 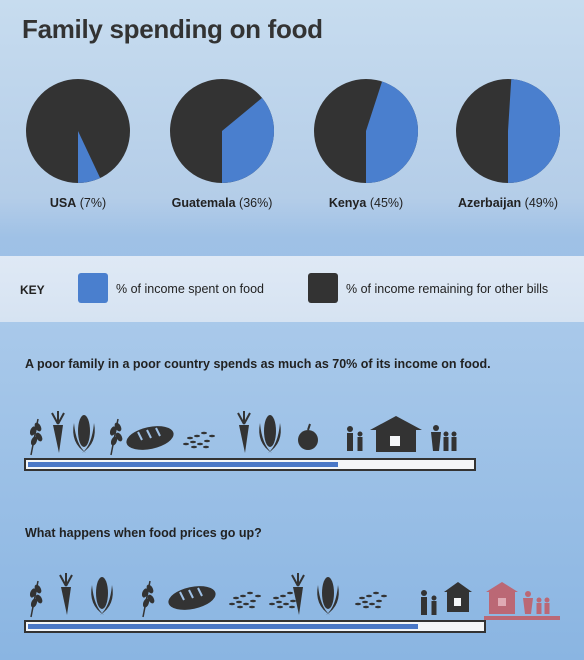 I want to click on pie-percent: (49%), so click(x=541, y=203).